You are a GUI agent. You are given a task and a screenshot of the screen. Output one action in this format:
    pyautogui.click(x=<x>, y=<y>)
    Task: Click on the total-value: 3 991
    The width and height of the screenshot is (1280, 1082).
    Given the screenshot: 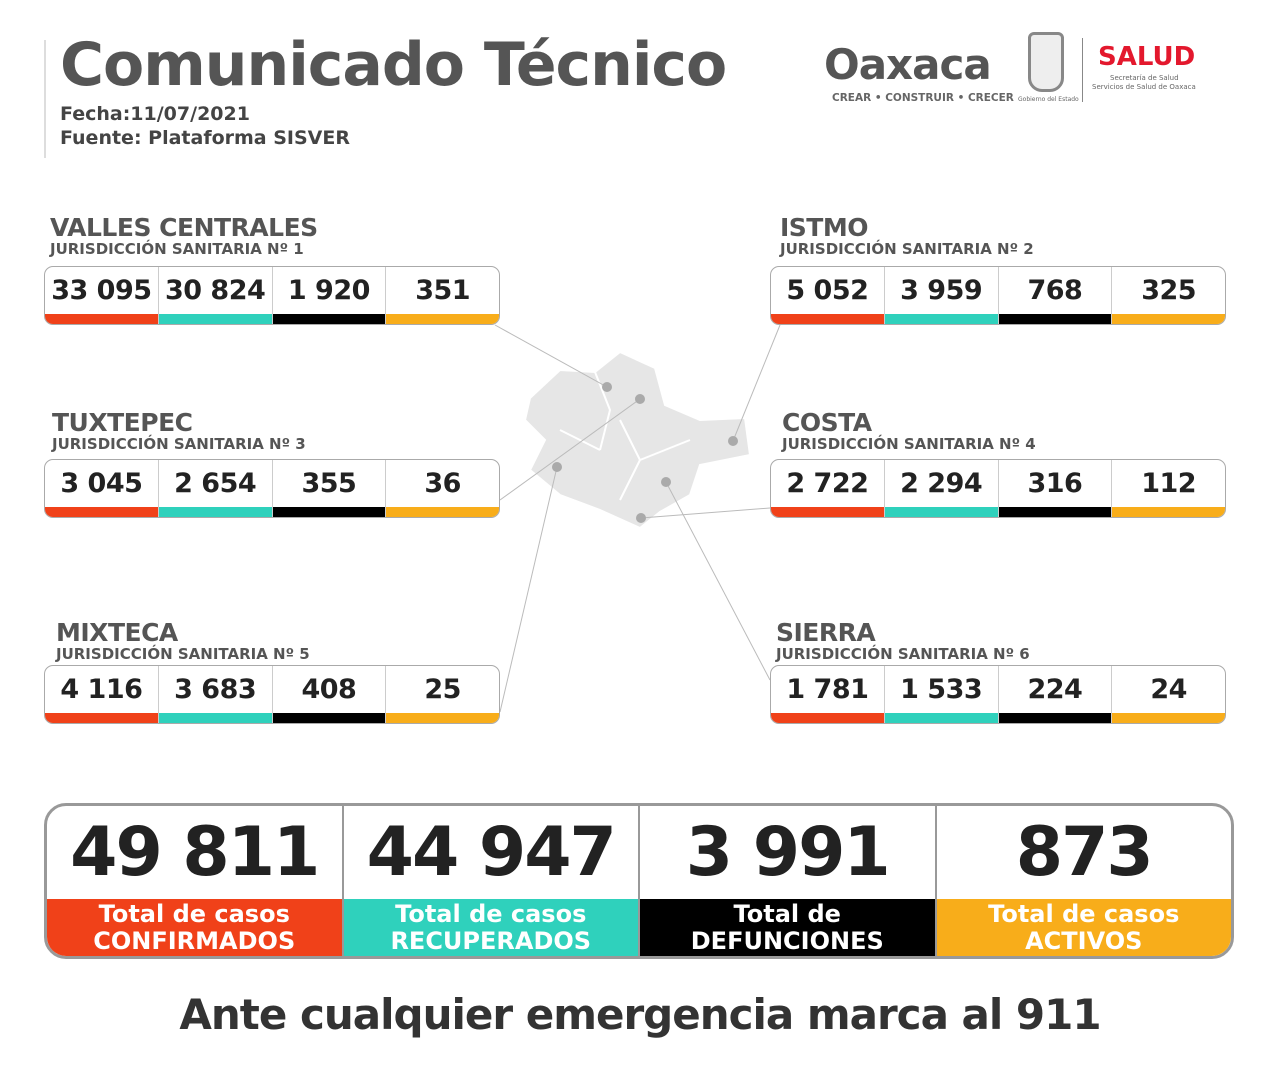 What is the action you would take?
    pyautogui.click(x=788, y=852)
    